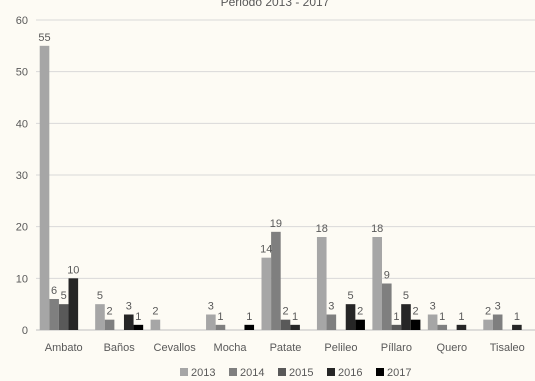 The image size is (535, 381). What do you see at coordinates (396, 348) in the screenshot?
I see `x-tick-label: Píllaro` at bounding box center [396, 348].